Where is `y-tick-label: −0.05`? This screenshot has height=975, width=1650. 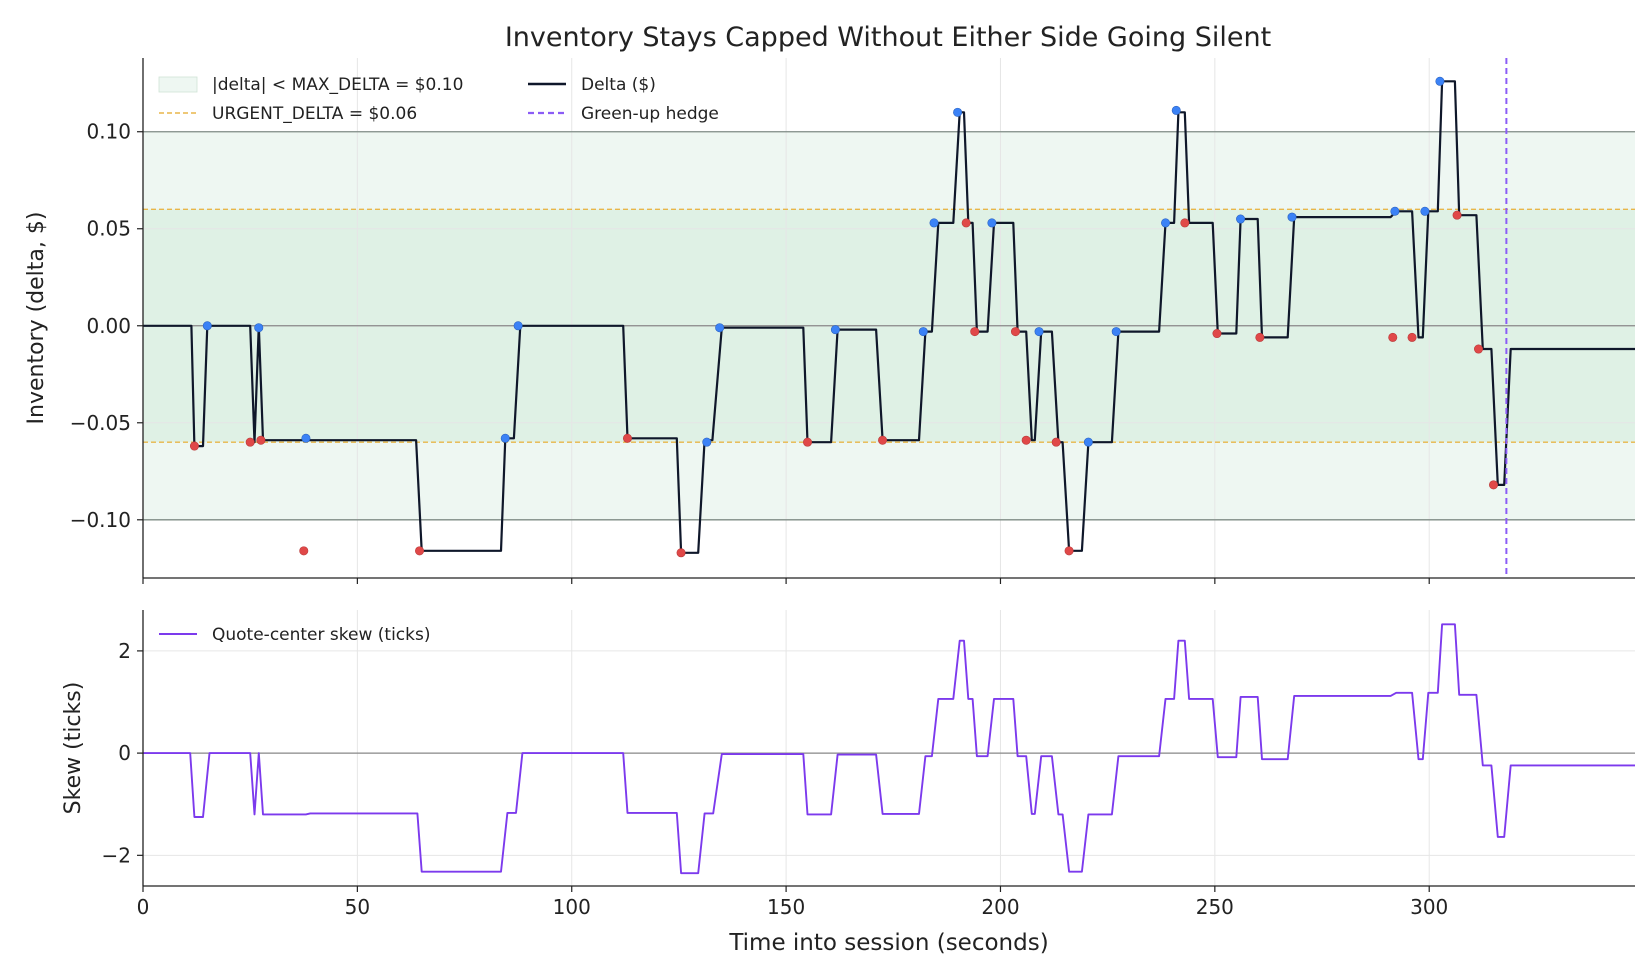 y-tick-label: −0.05 is located at coordinates (100, 423).